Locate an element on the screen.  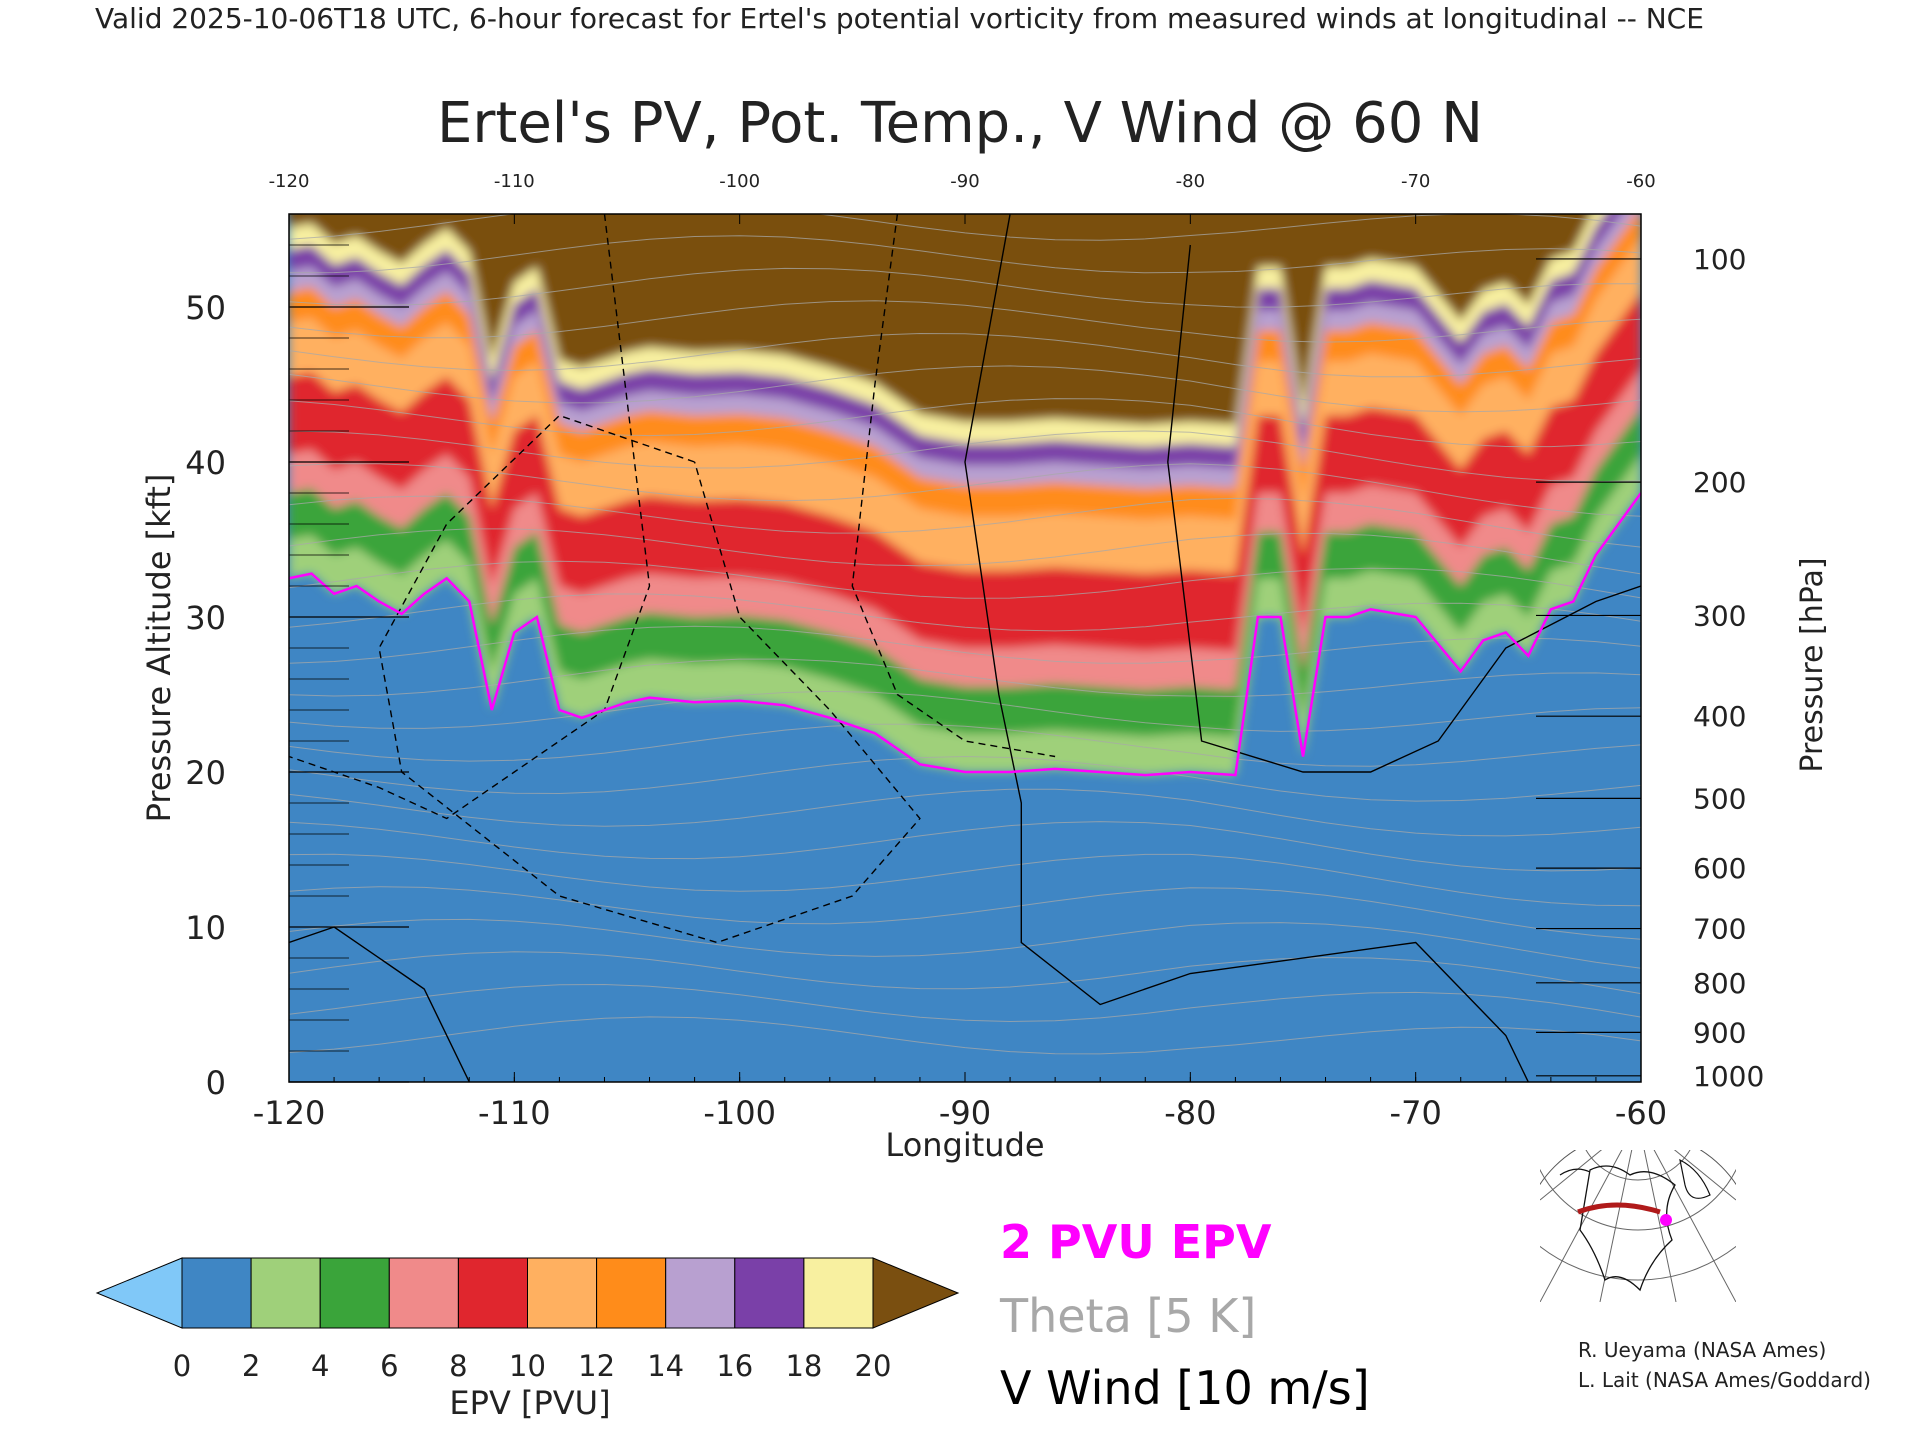
pressure-tick-label: 300 is located at coordinates (1719, 615).